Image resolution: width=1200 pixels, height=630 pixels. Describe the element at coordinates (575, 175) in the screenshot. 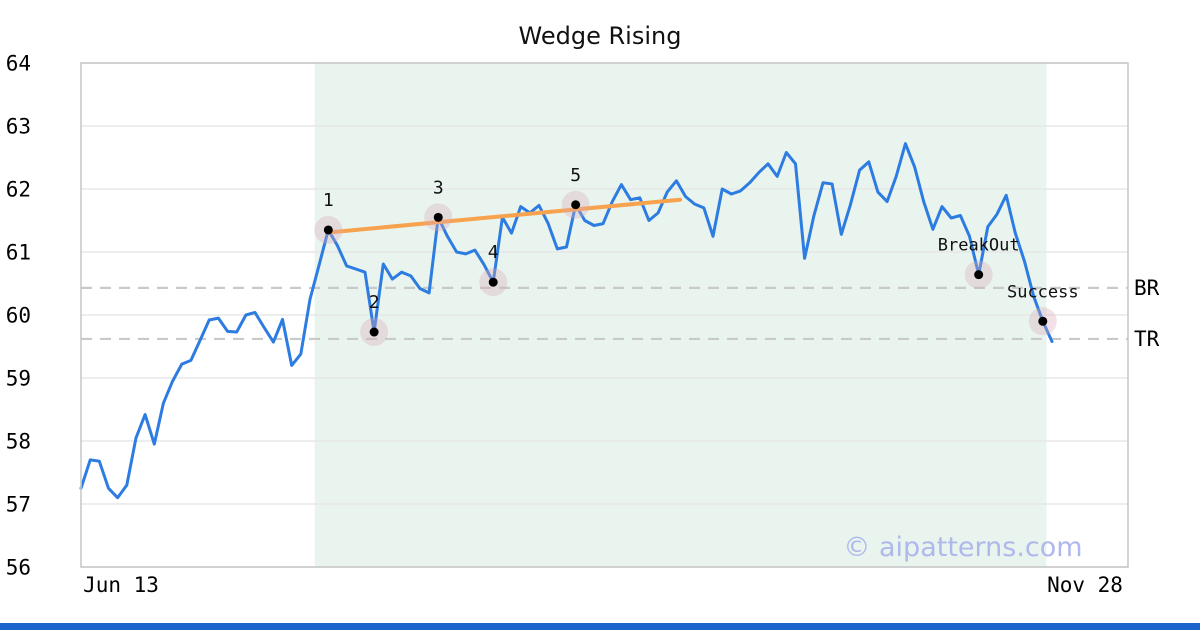

I see `pattern-point-label: 5` at that location.